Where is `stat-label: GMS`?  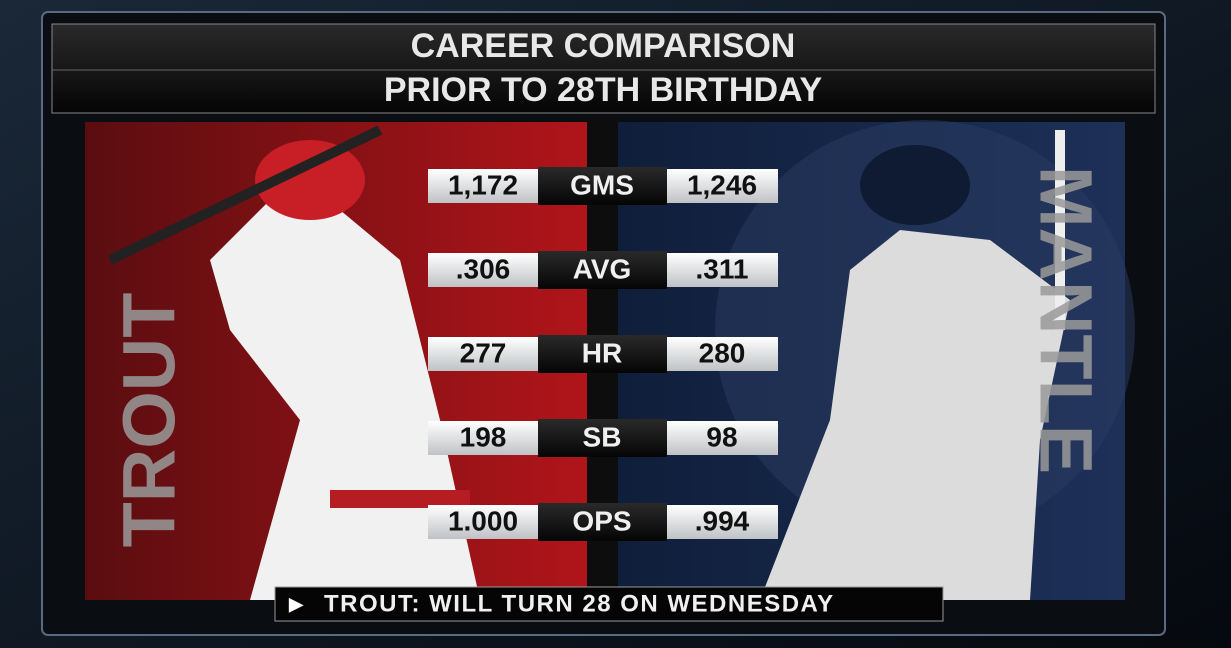 stat-label: GMS is located at coordinates (602, 184).